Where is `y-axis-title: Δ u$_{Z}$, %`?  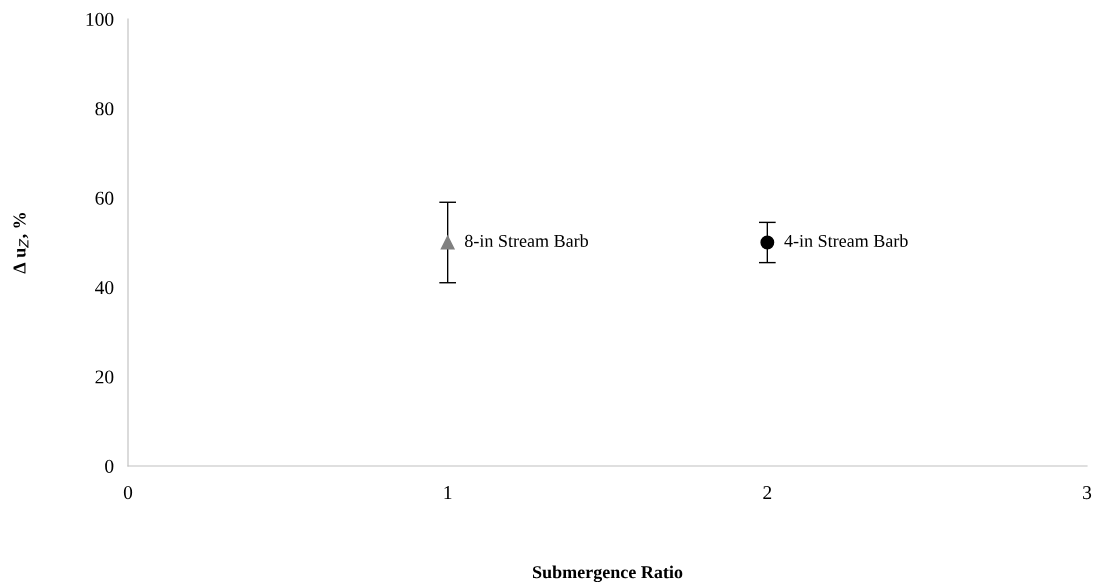
y-axis-title: Δ u$_{Z}$, % is located at coordinates (21, 243).